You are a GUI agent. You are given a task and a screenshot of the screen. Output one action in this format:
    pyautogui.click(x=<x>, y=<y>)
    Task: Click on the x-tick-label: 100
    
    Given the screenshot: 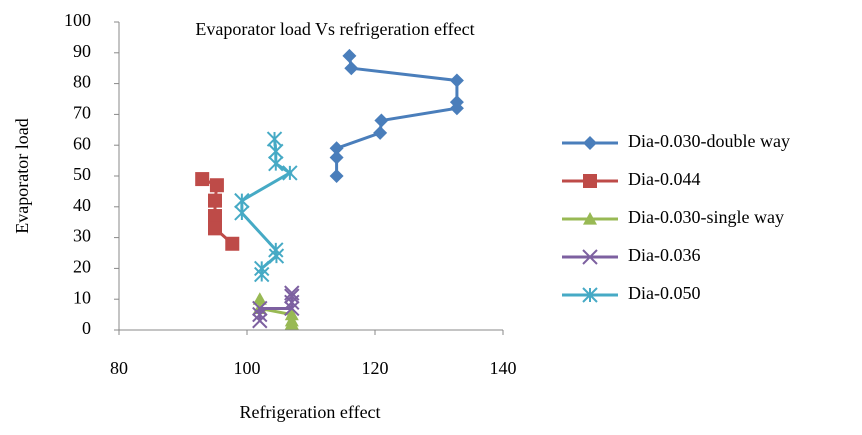 What is the action you would take?
    pyautogui.click(x=247, y=368)
    